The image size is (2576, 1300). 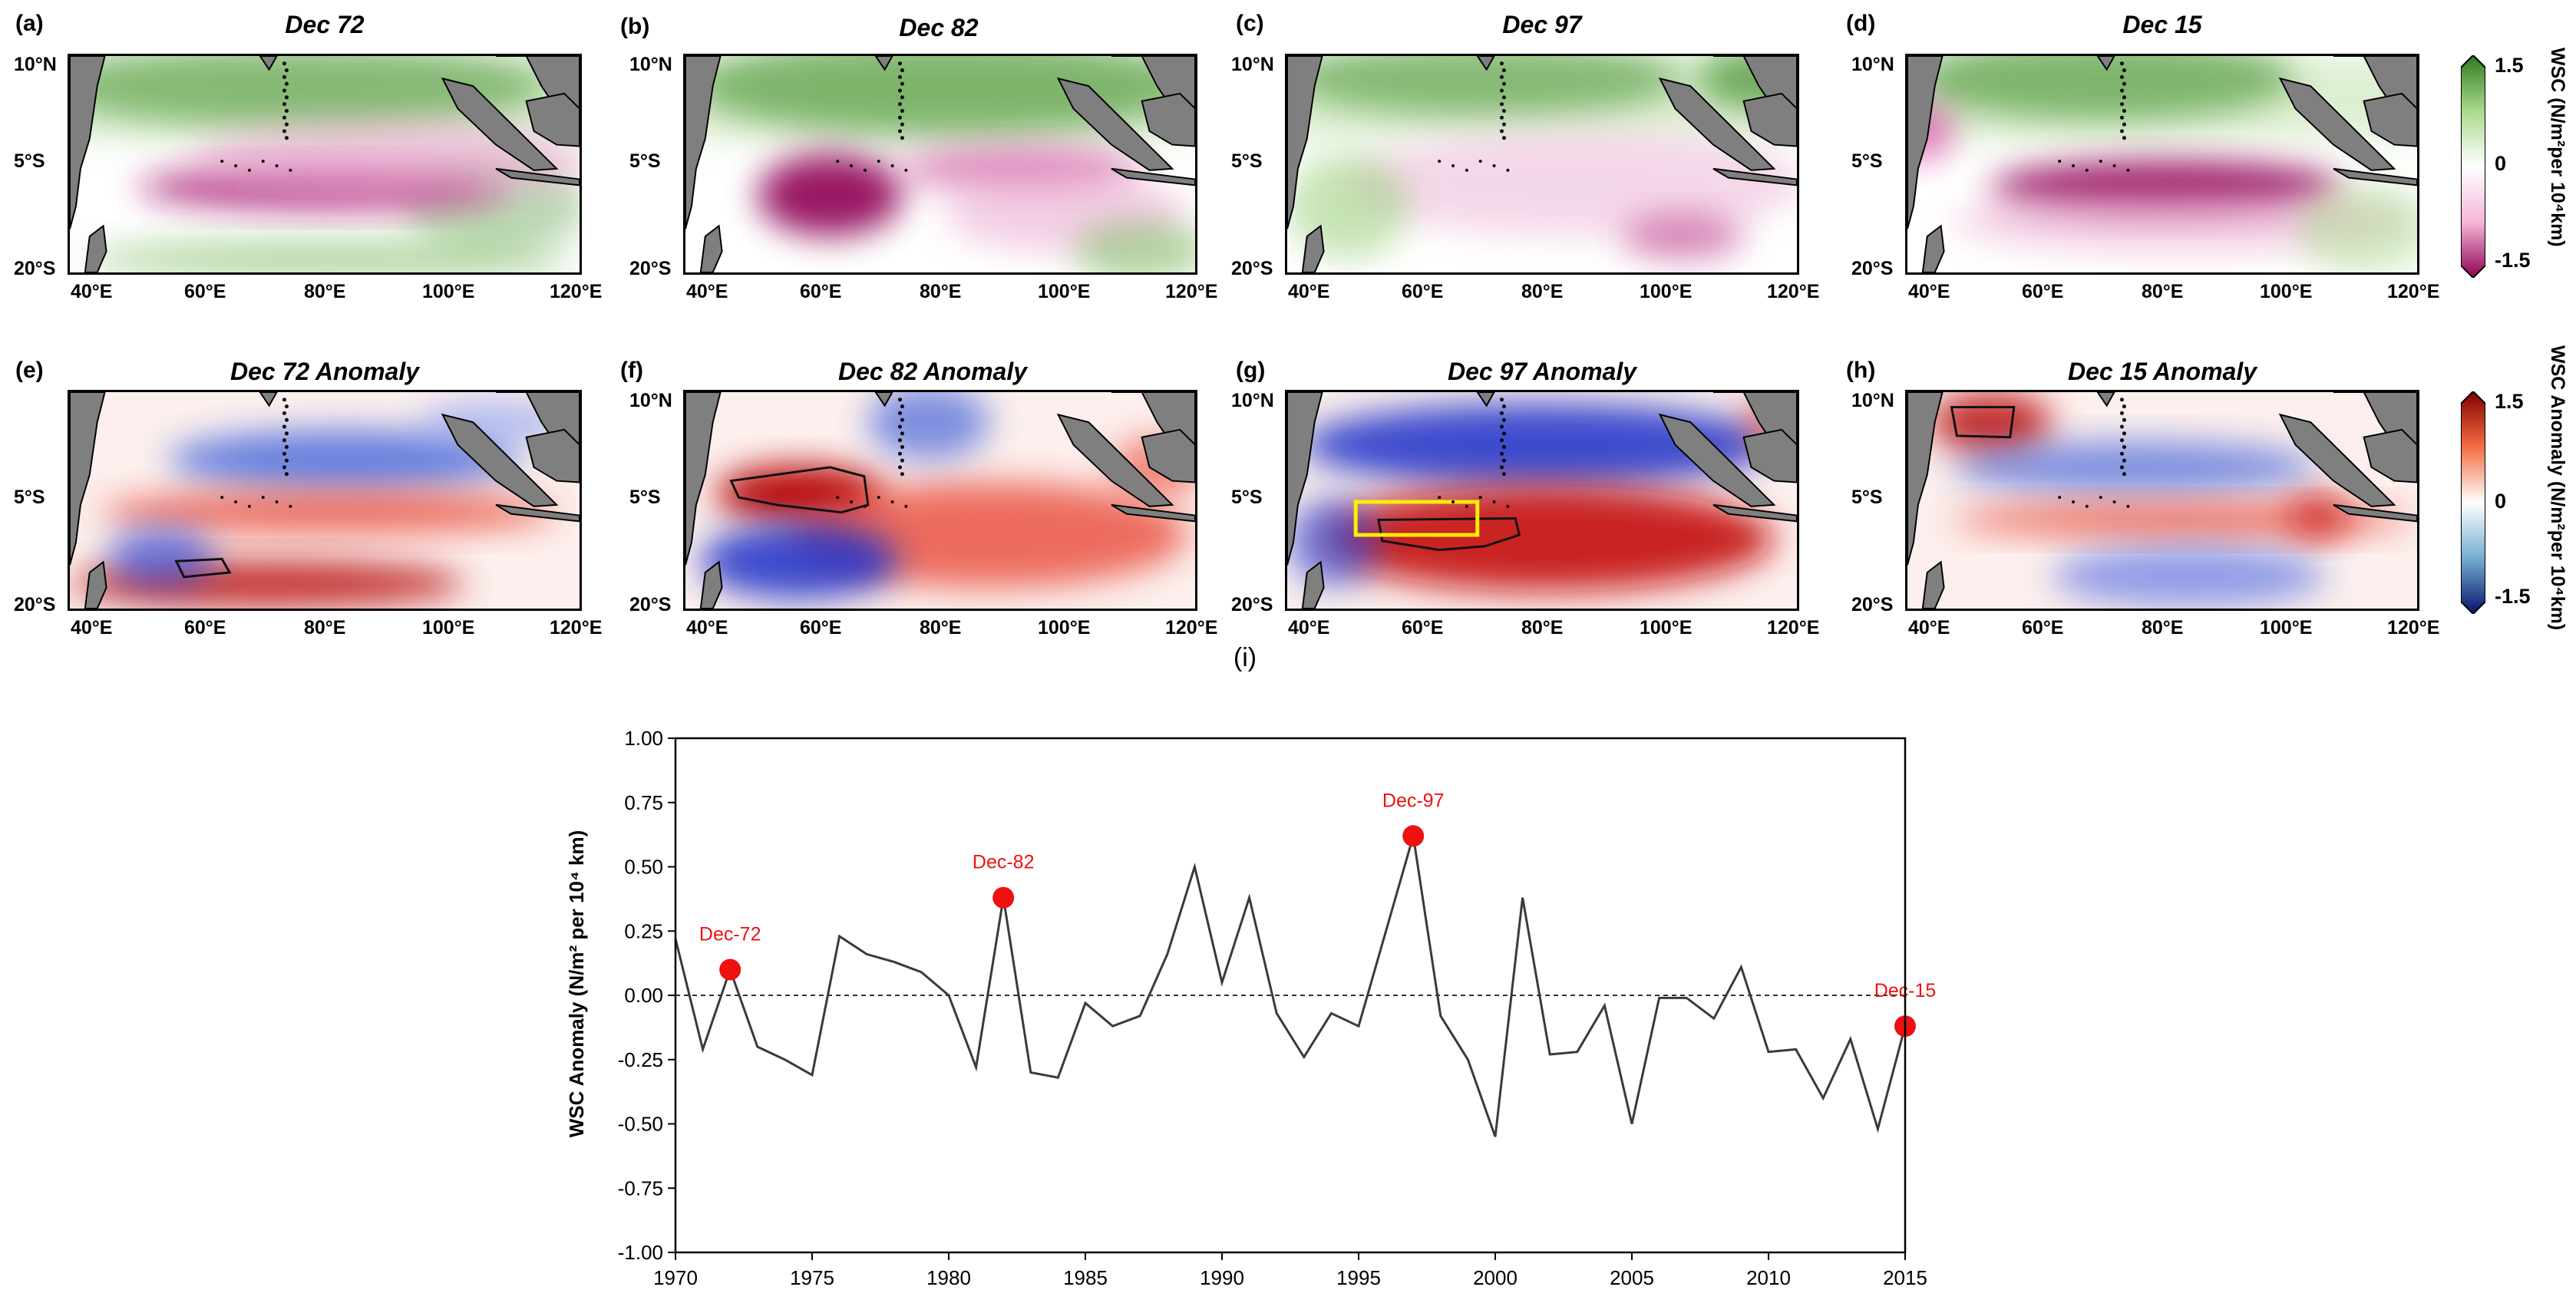 I want to click on y-tick-label: -0.25, so click(x=640, y=1059).